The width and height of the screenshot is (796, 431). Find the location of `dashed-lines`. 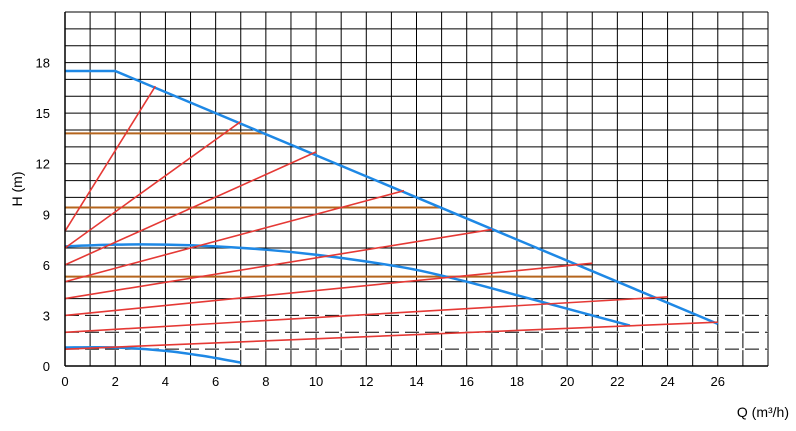

dashed-lines is located at coordinates (416, 332).